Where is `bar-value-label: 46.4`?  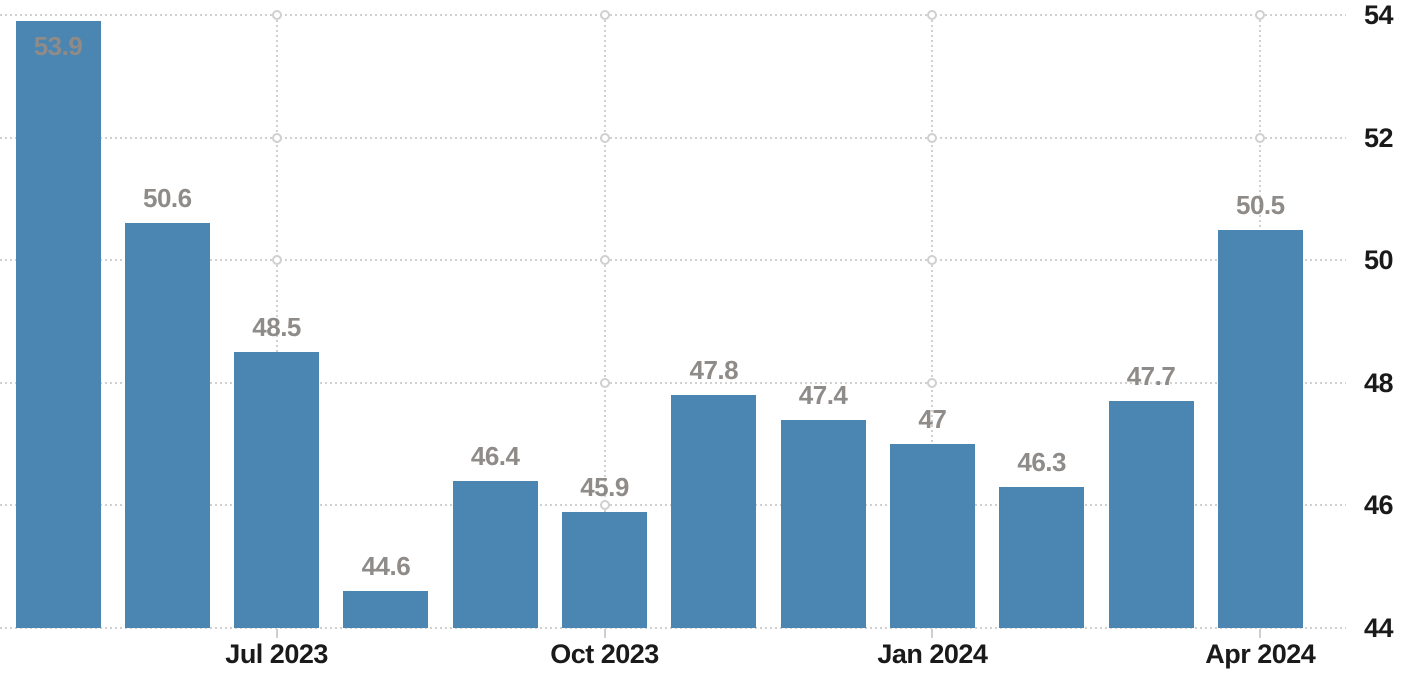
bar-value-label: 46.4 is located at coordinates (495, 455).